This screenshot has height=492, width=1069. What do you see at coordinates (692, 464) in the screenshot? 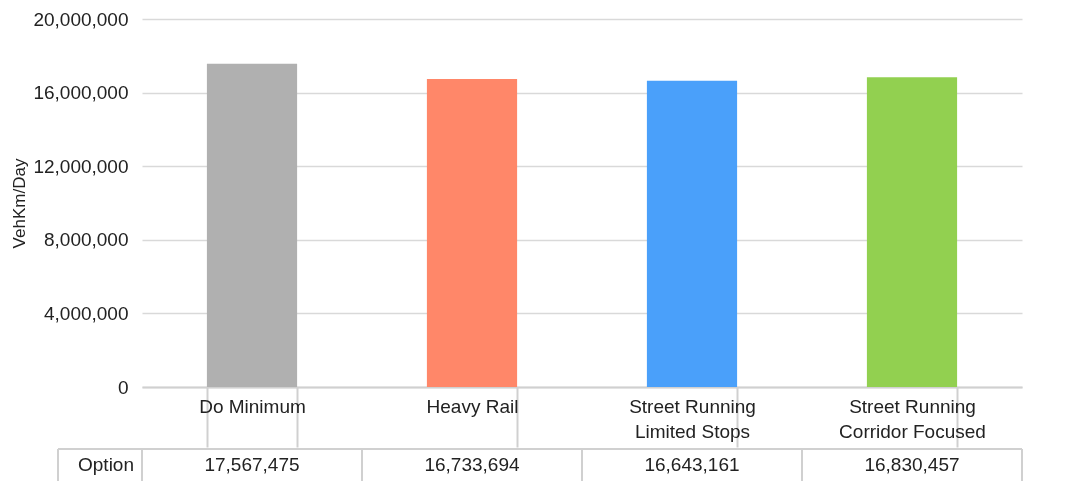
I see `data-label: 16,643,161` at bounding box center [692, 464].